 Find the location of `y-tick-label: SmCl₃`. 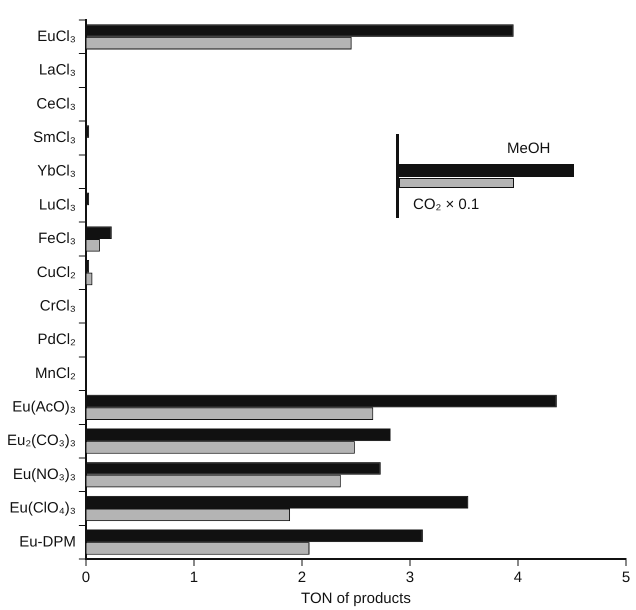

y-tick-label: SmCl₃ is located at coordinates (54, 137).